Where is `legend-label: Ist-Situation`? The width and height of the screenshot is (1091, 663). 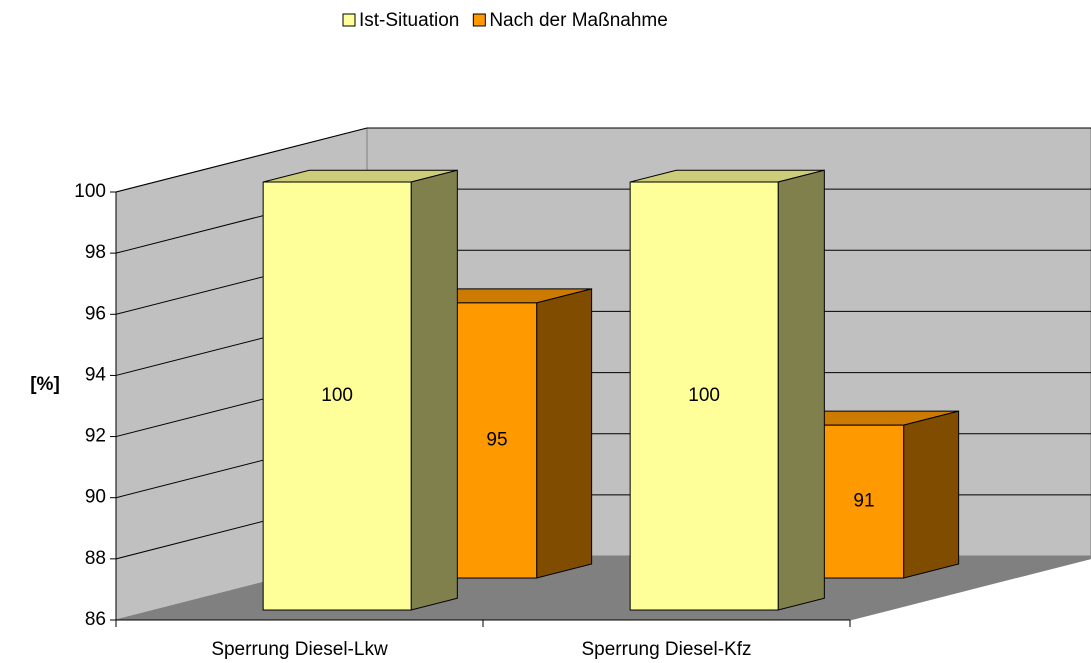 legend-label: Ist-Situation is located at coordinates (409, 20).